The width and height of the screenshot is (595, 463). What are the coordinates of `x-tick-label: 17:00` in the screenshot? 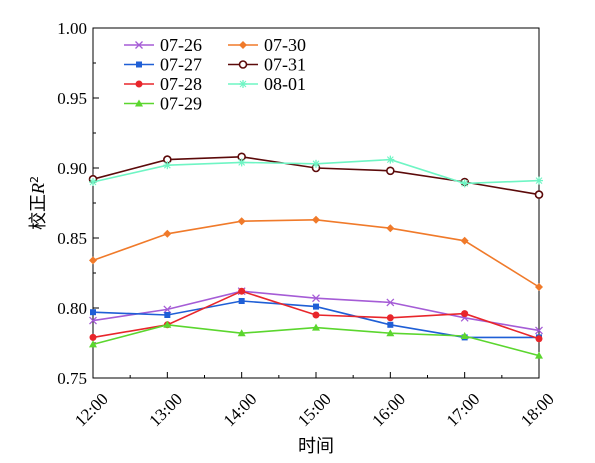 It's located at (463, 409).